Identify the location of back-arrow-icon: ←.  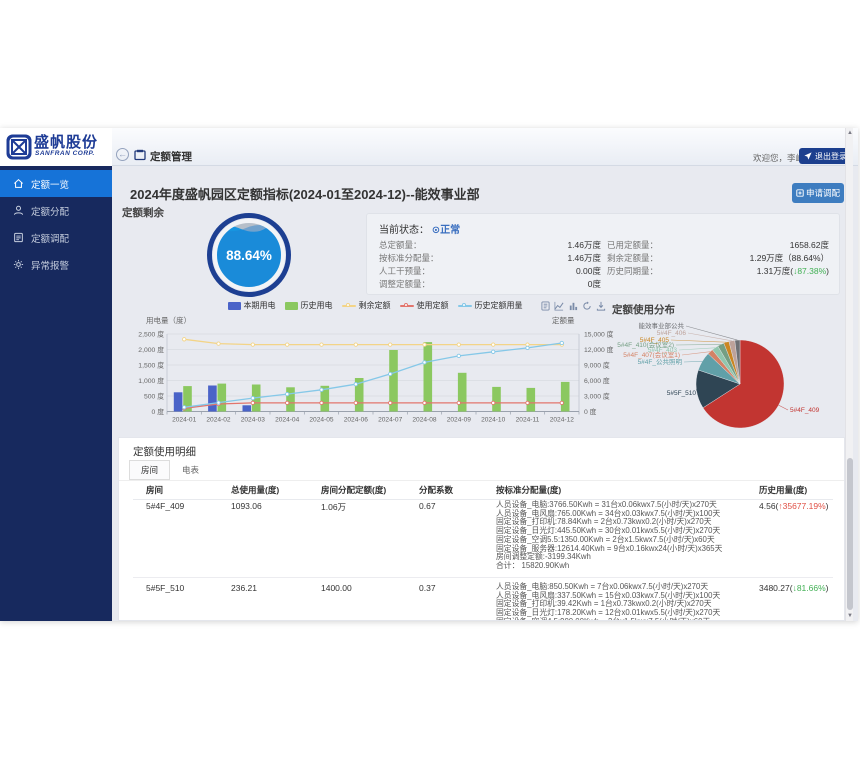
(122, 154).